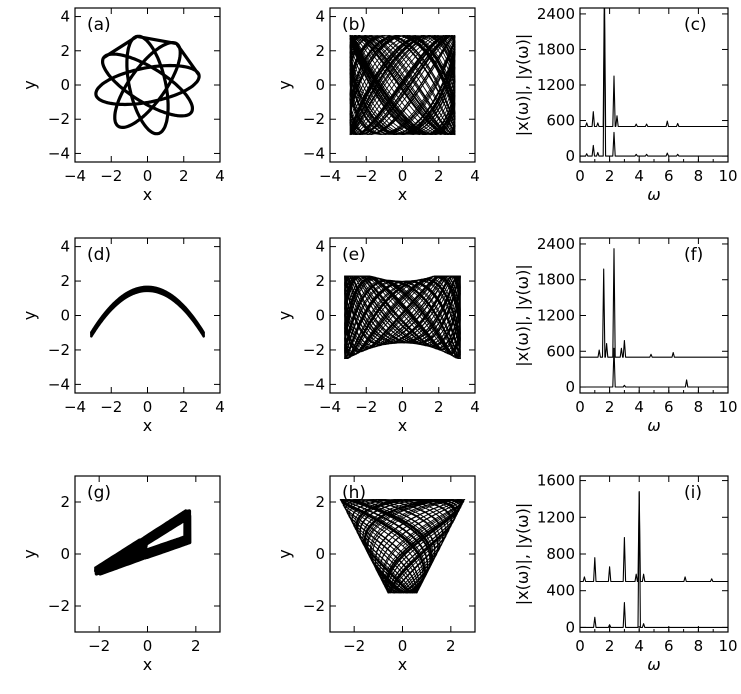 The width and height of the screenshot is (741, 694). I want to click on panel-a-data, so click(147, 85).